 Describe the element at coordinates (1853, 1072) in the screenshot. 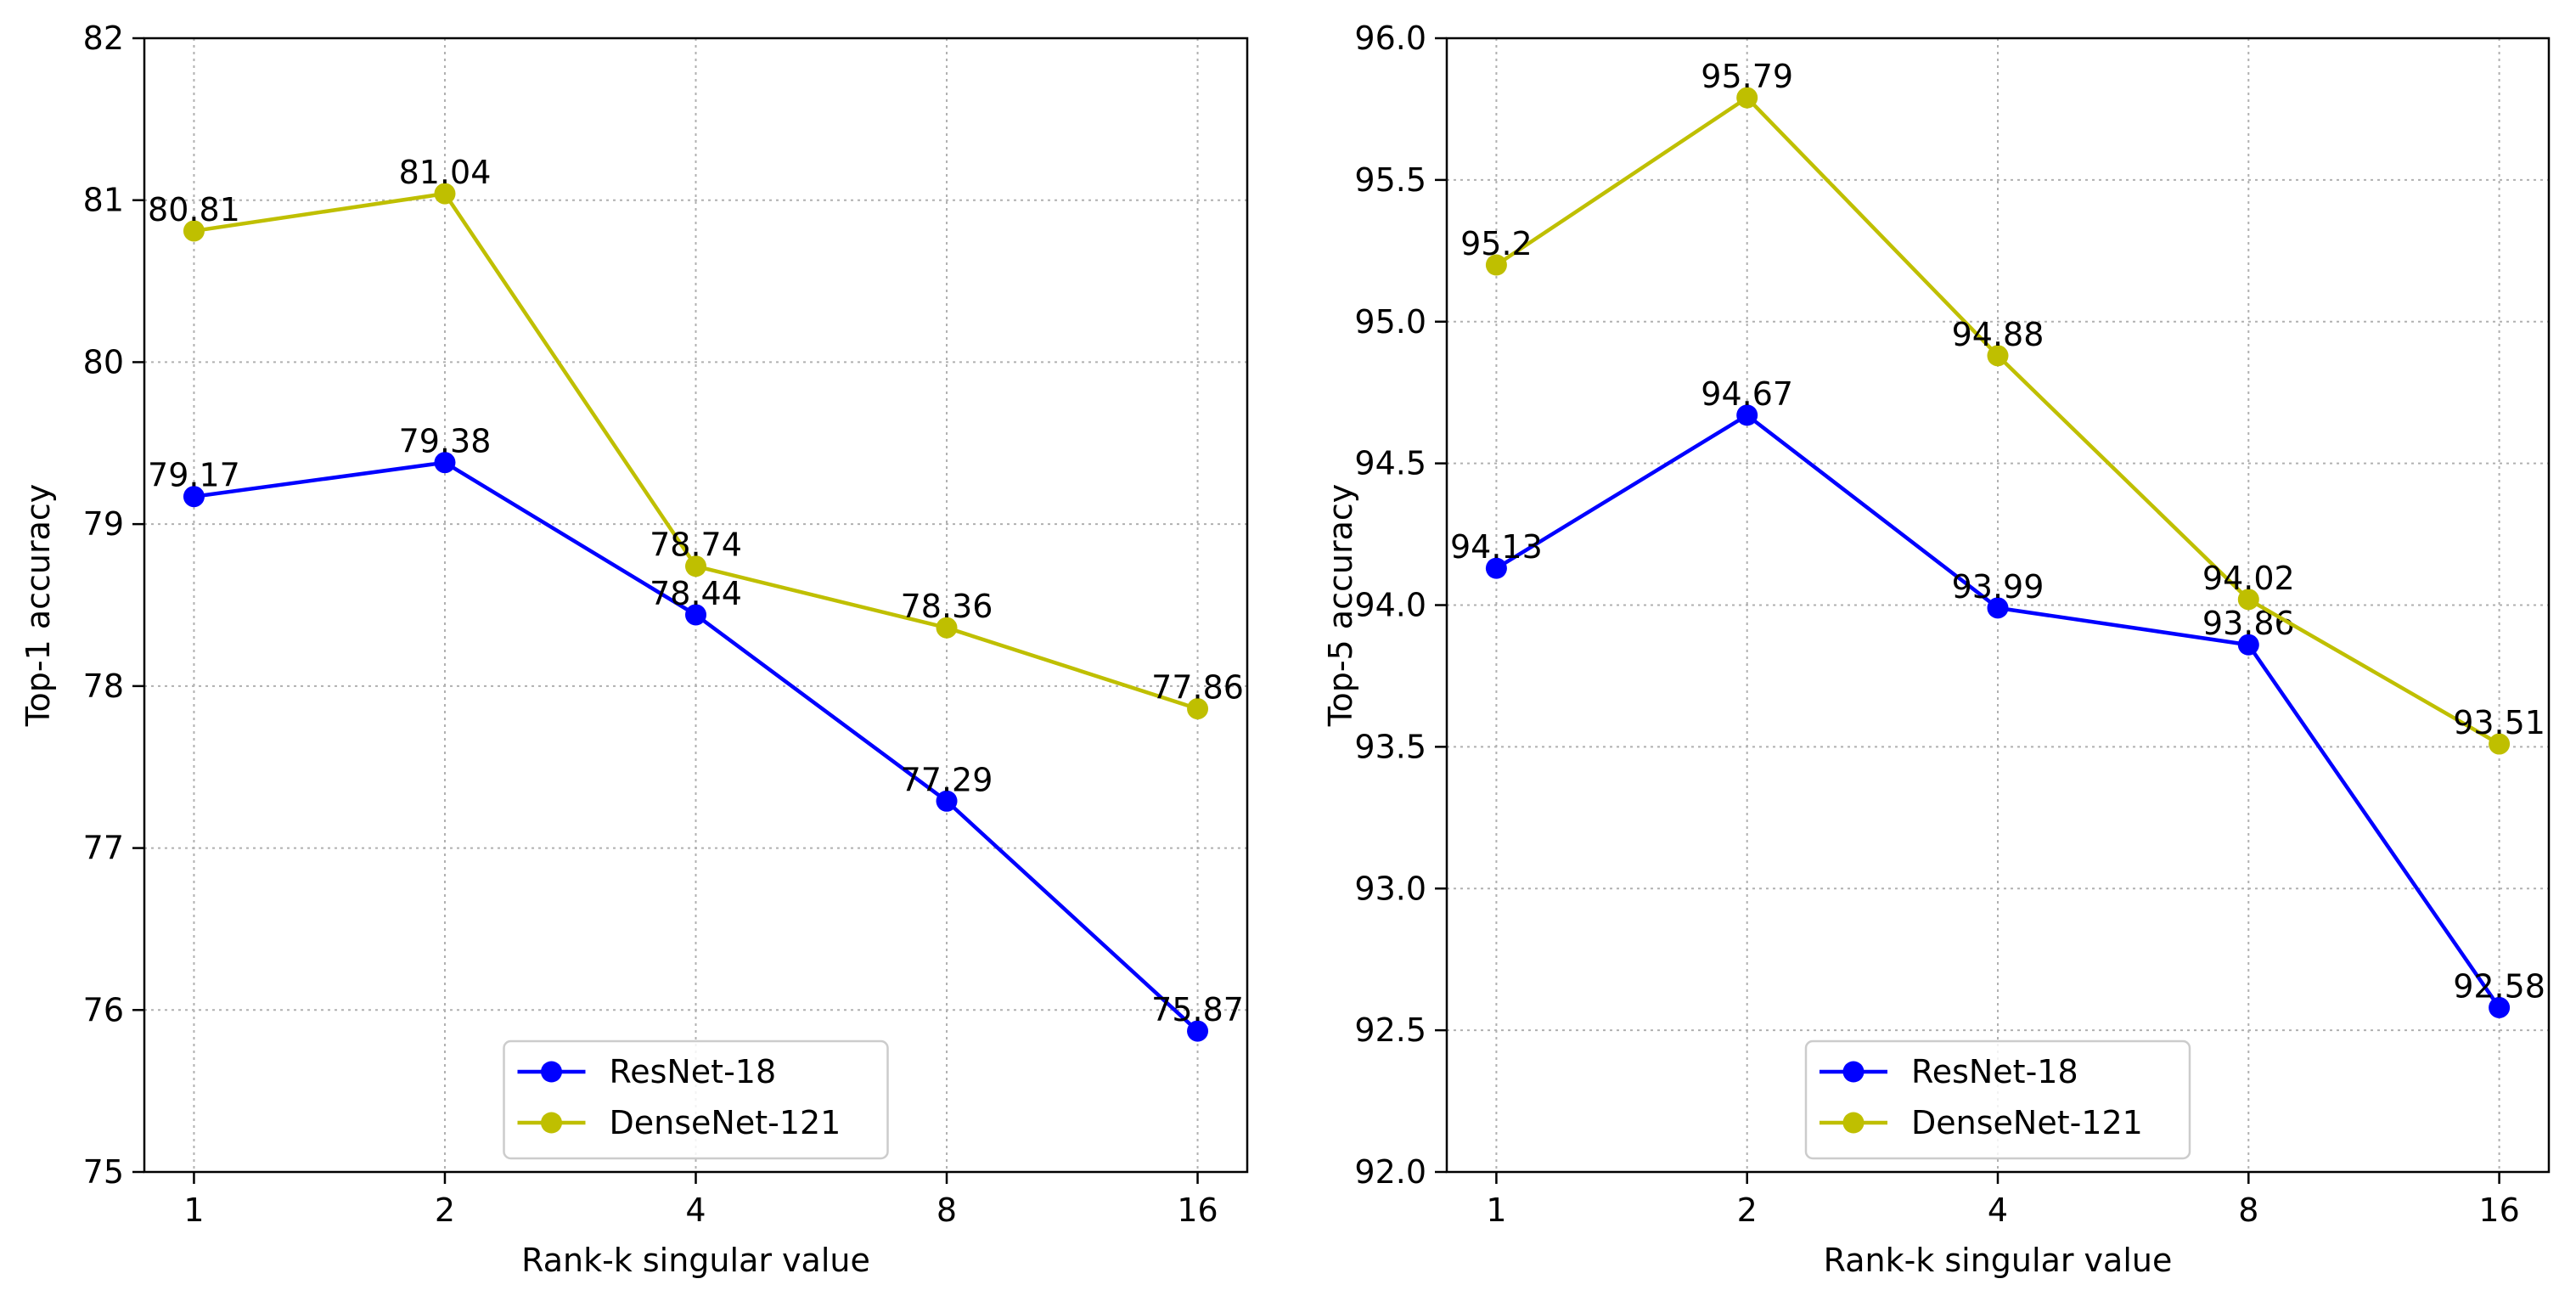

I see `top5-legend-resnet-18-marker` at that location.